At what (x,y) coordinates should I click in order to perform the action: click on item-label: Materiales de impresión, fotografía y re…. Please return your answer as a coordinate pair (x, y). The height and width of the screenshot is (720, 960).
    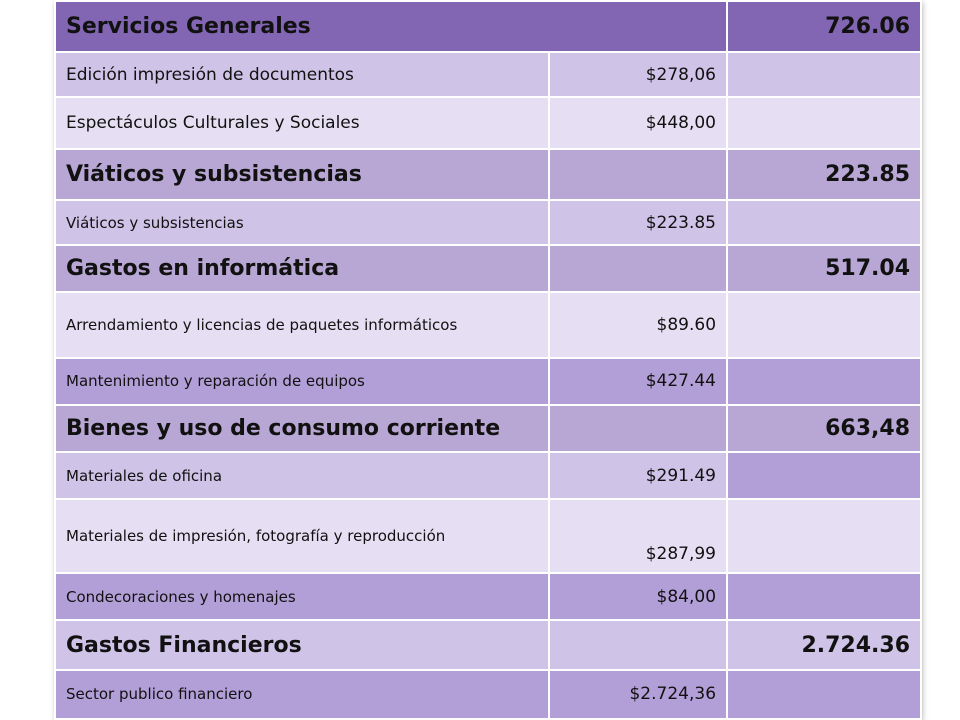
    Looking at the image, I should click on (302, 536).